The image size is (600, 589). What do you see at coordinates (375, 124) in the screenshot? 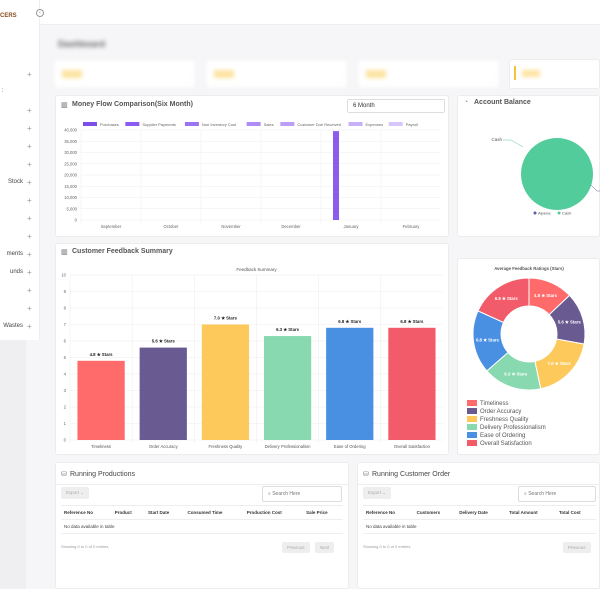
I see `legend-label: Expenses` at bounding box center [375, 124].